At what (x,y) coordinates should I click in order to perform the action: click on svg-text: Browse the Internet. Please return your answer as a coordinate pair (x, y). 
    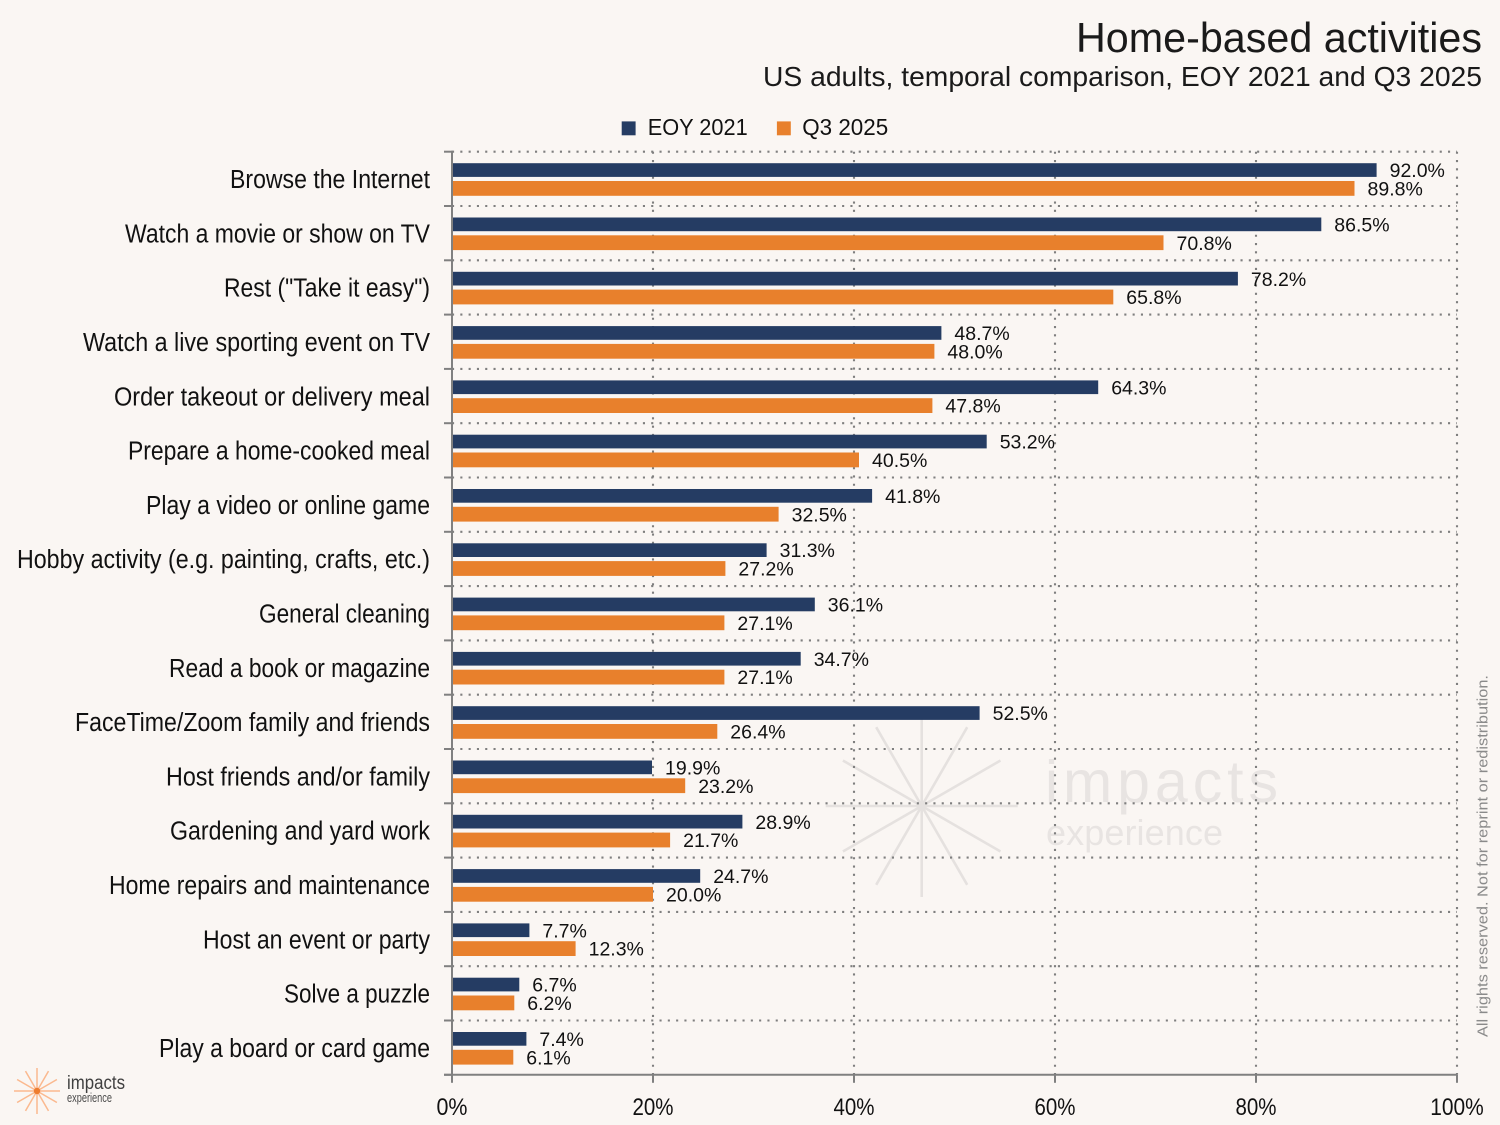
    Looking at the image, I should click on (330, 180).